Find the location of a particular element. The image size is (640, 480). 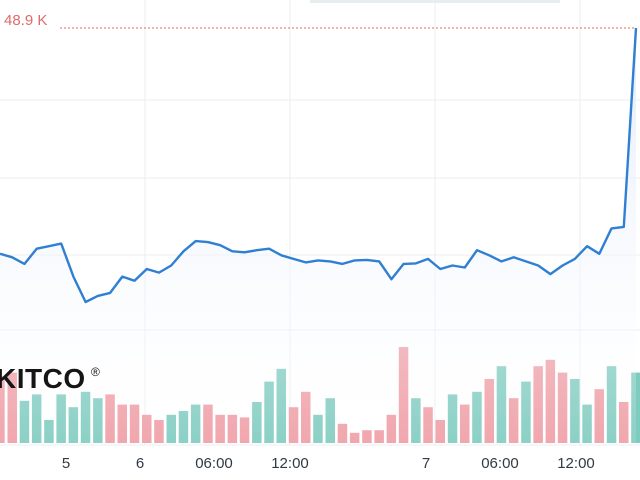

registered-mark-icon: ® is located at coordinates (95, 372).